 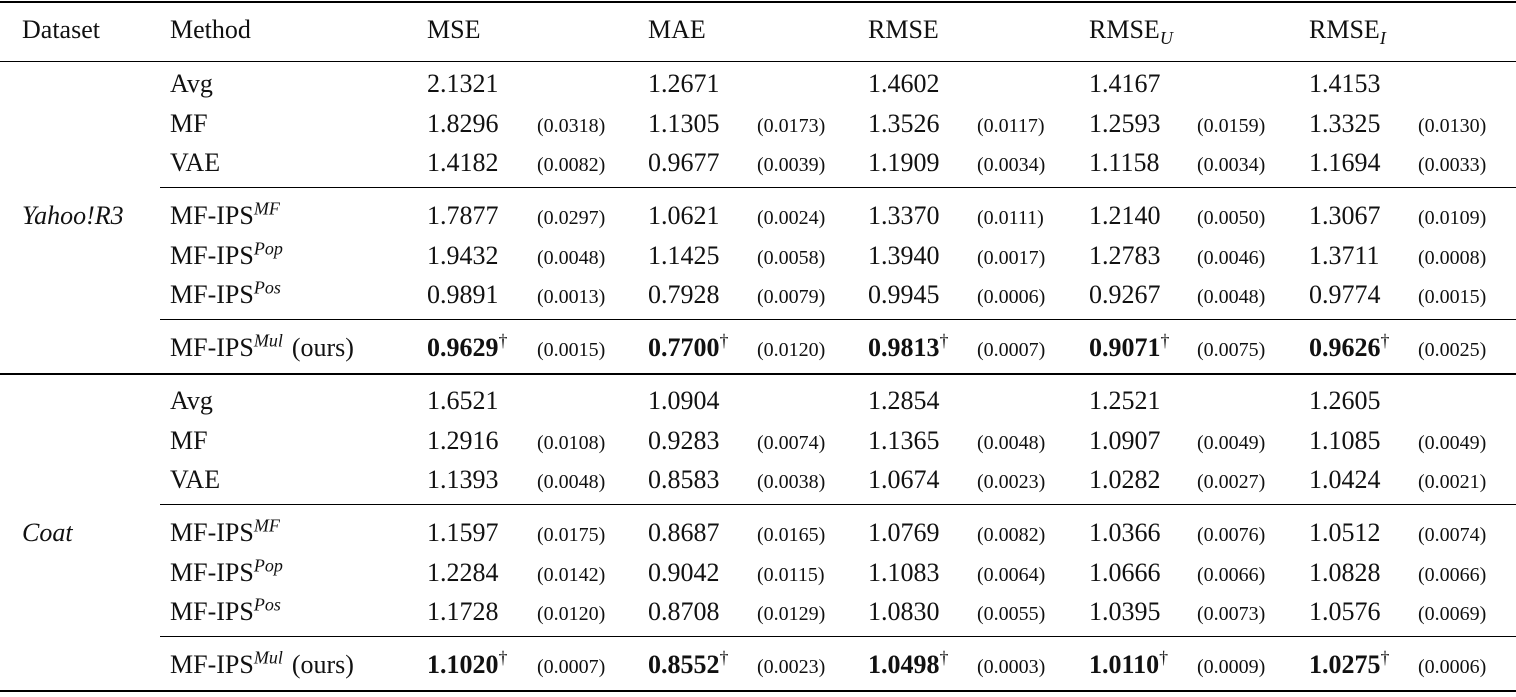 I want to click on method-cell: MF-IPSPop, so click(x=226, y=254).